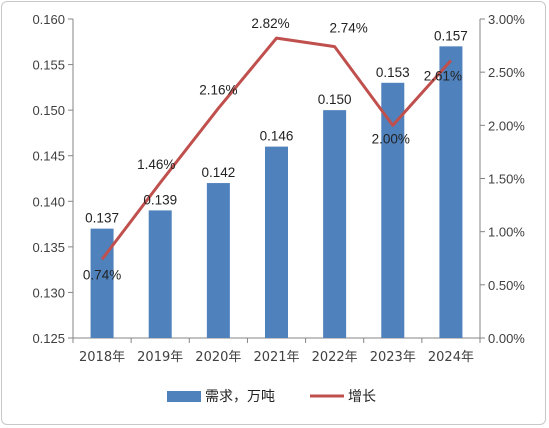  Describe the element at coordinates (48, 201) in the screenshot. I see `y-left-tick-label: 0.140` at that location.